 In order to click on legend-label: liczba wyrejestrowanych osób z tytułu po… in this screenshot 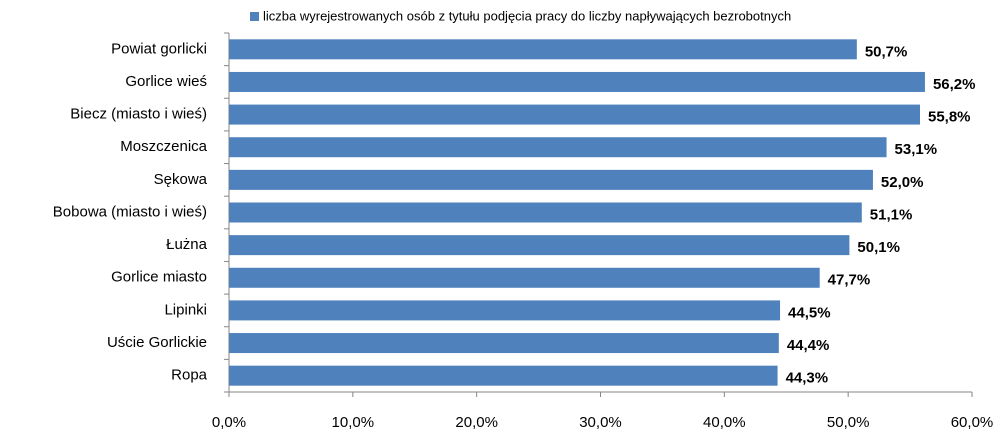, I will do `click(527, 15)`.